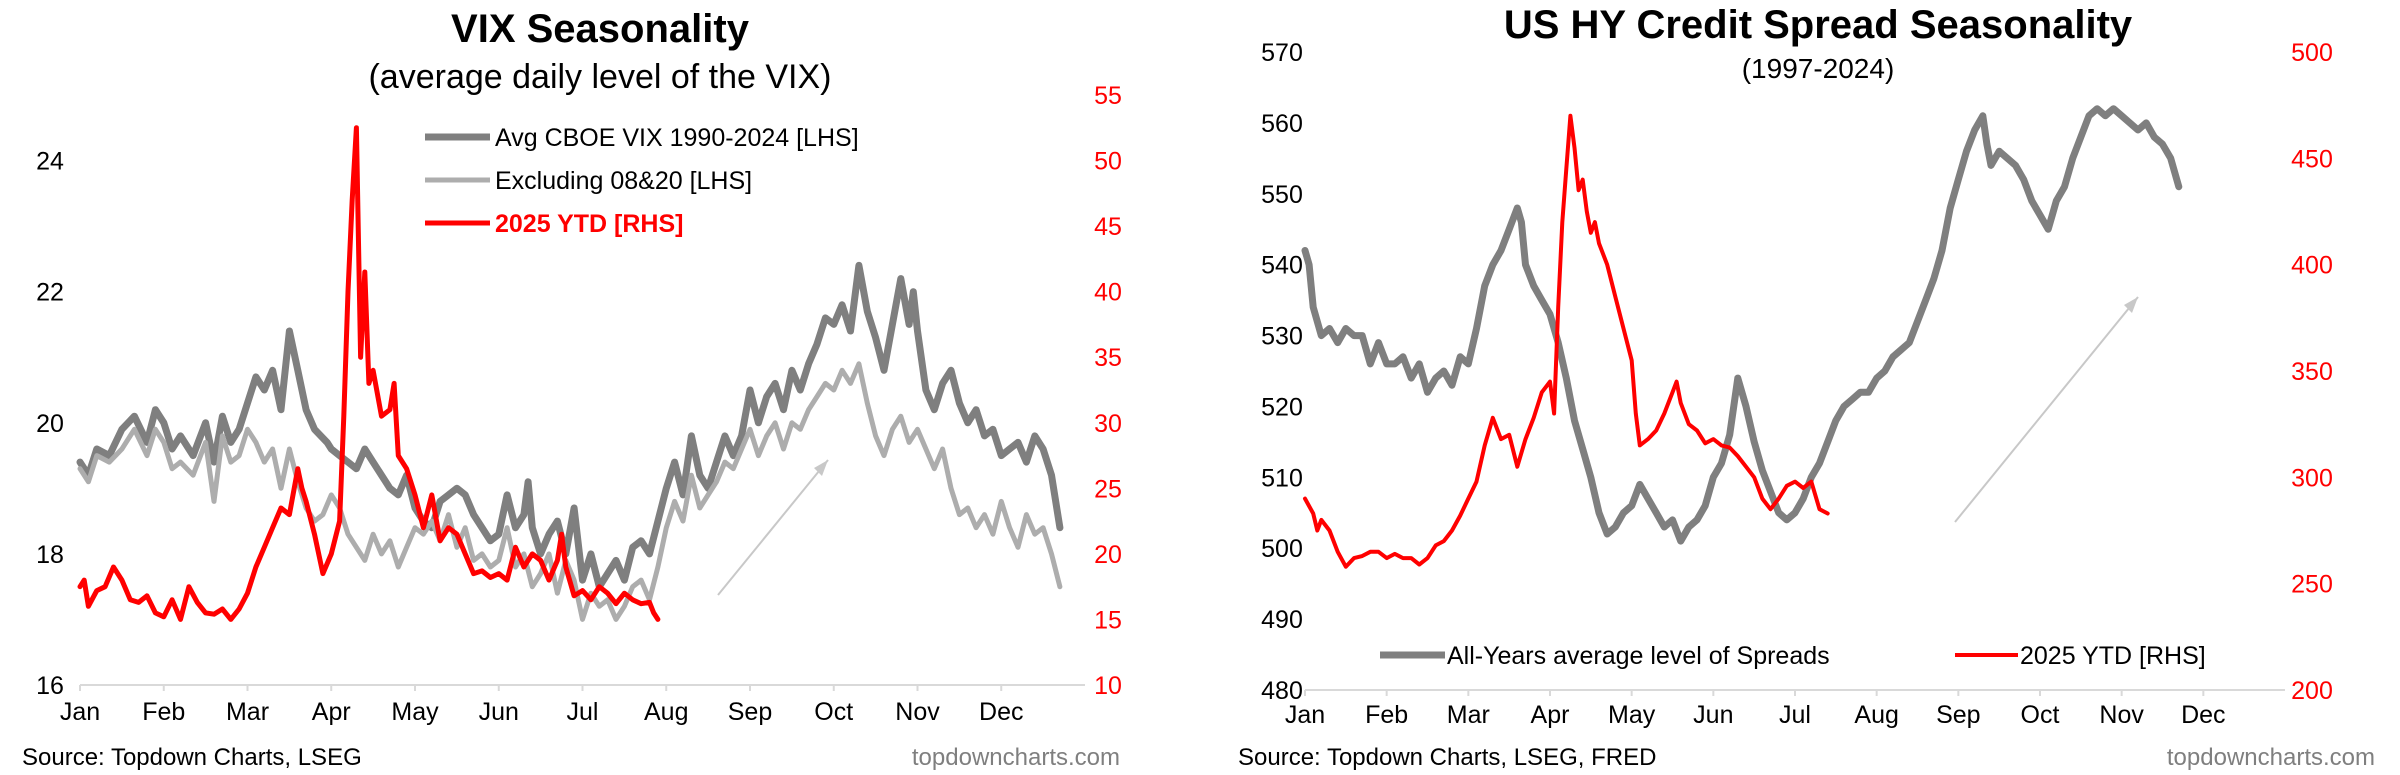 Image resolution: width=2400 pixels, height=775 pixels. I want to click on hy-y-left-tick-label: 510, so click(1282, 478).